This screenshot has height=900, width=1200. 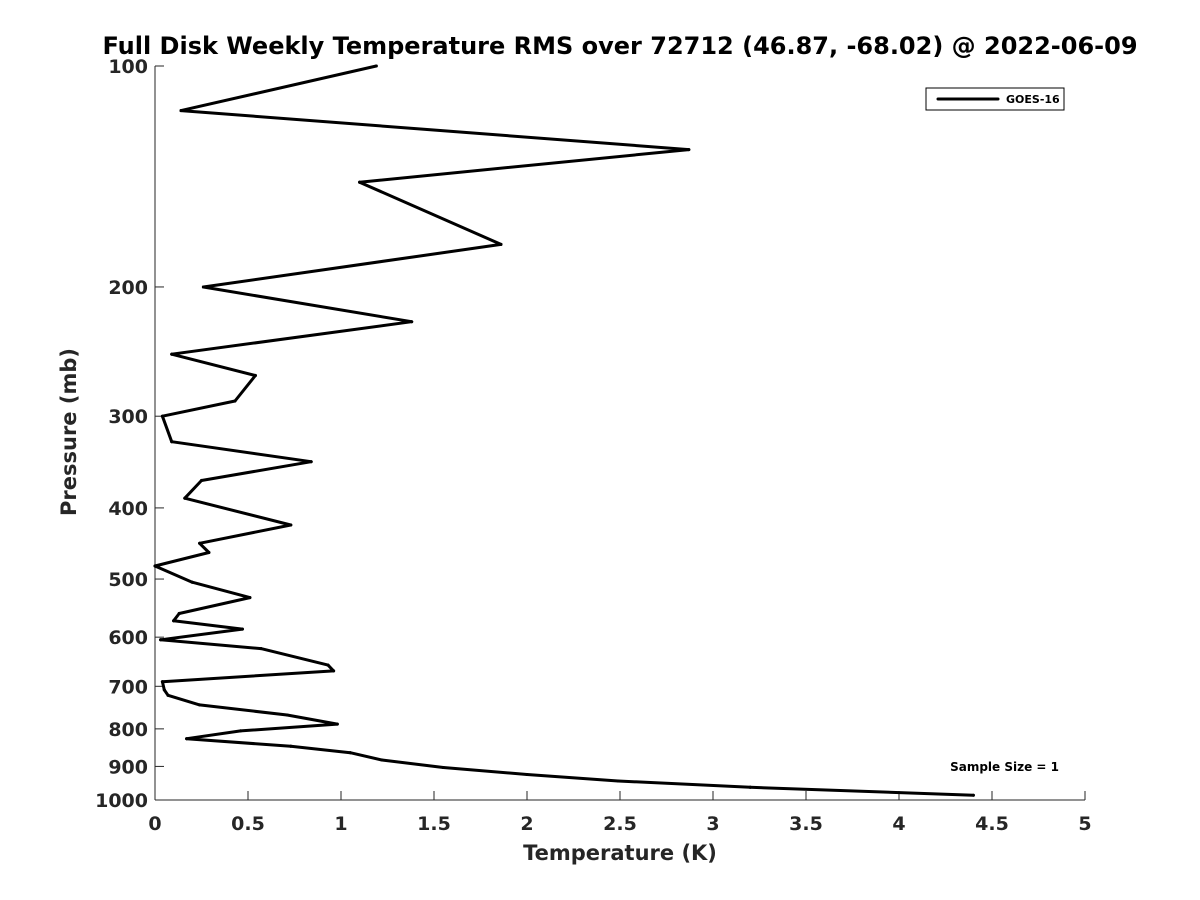 I want to click on x-tick-label: 2, so click(x=526, y=824).